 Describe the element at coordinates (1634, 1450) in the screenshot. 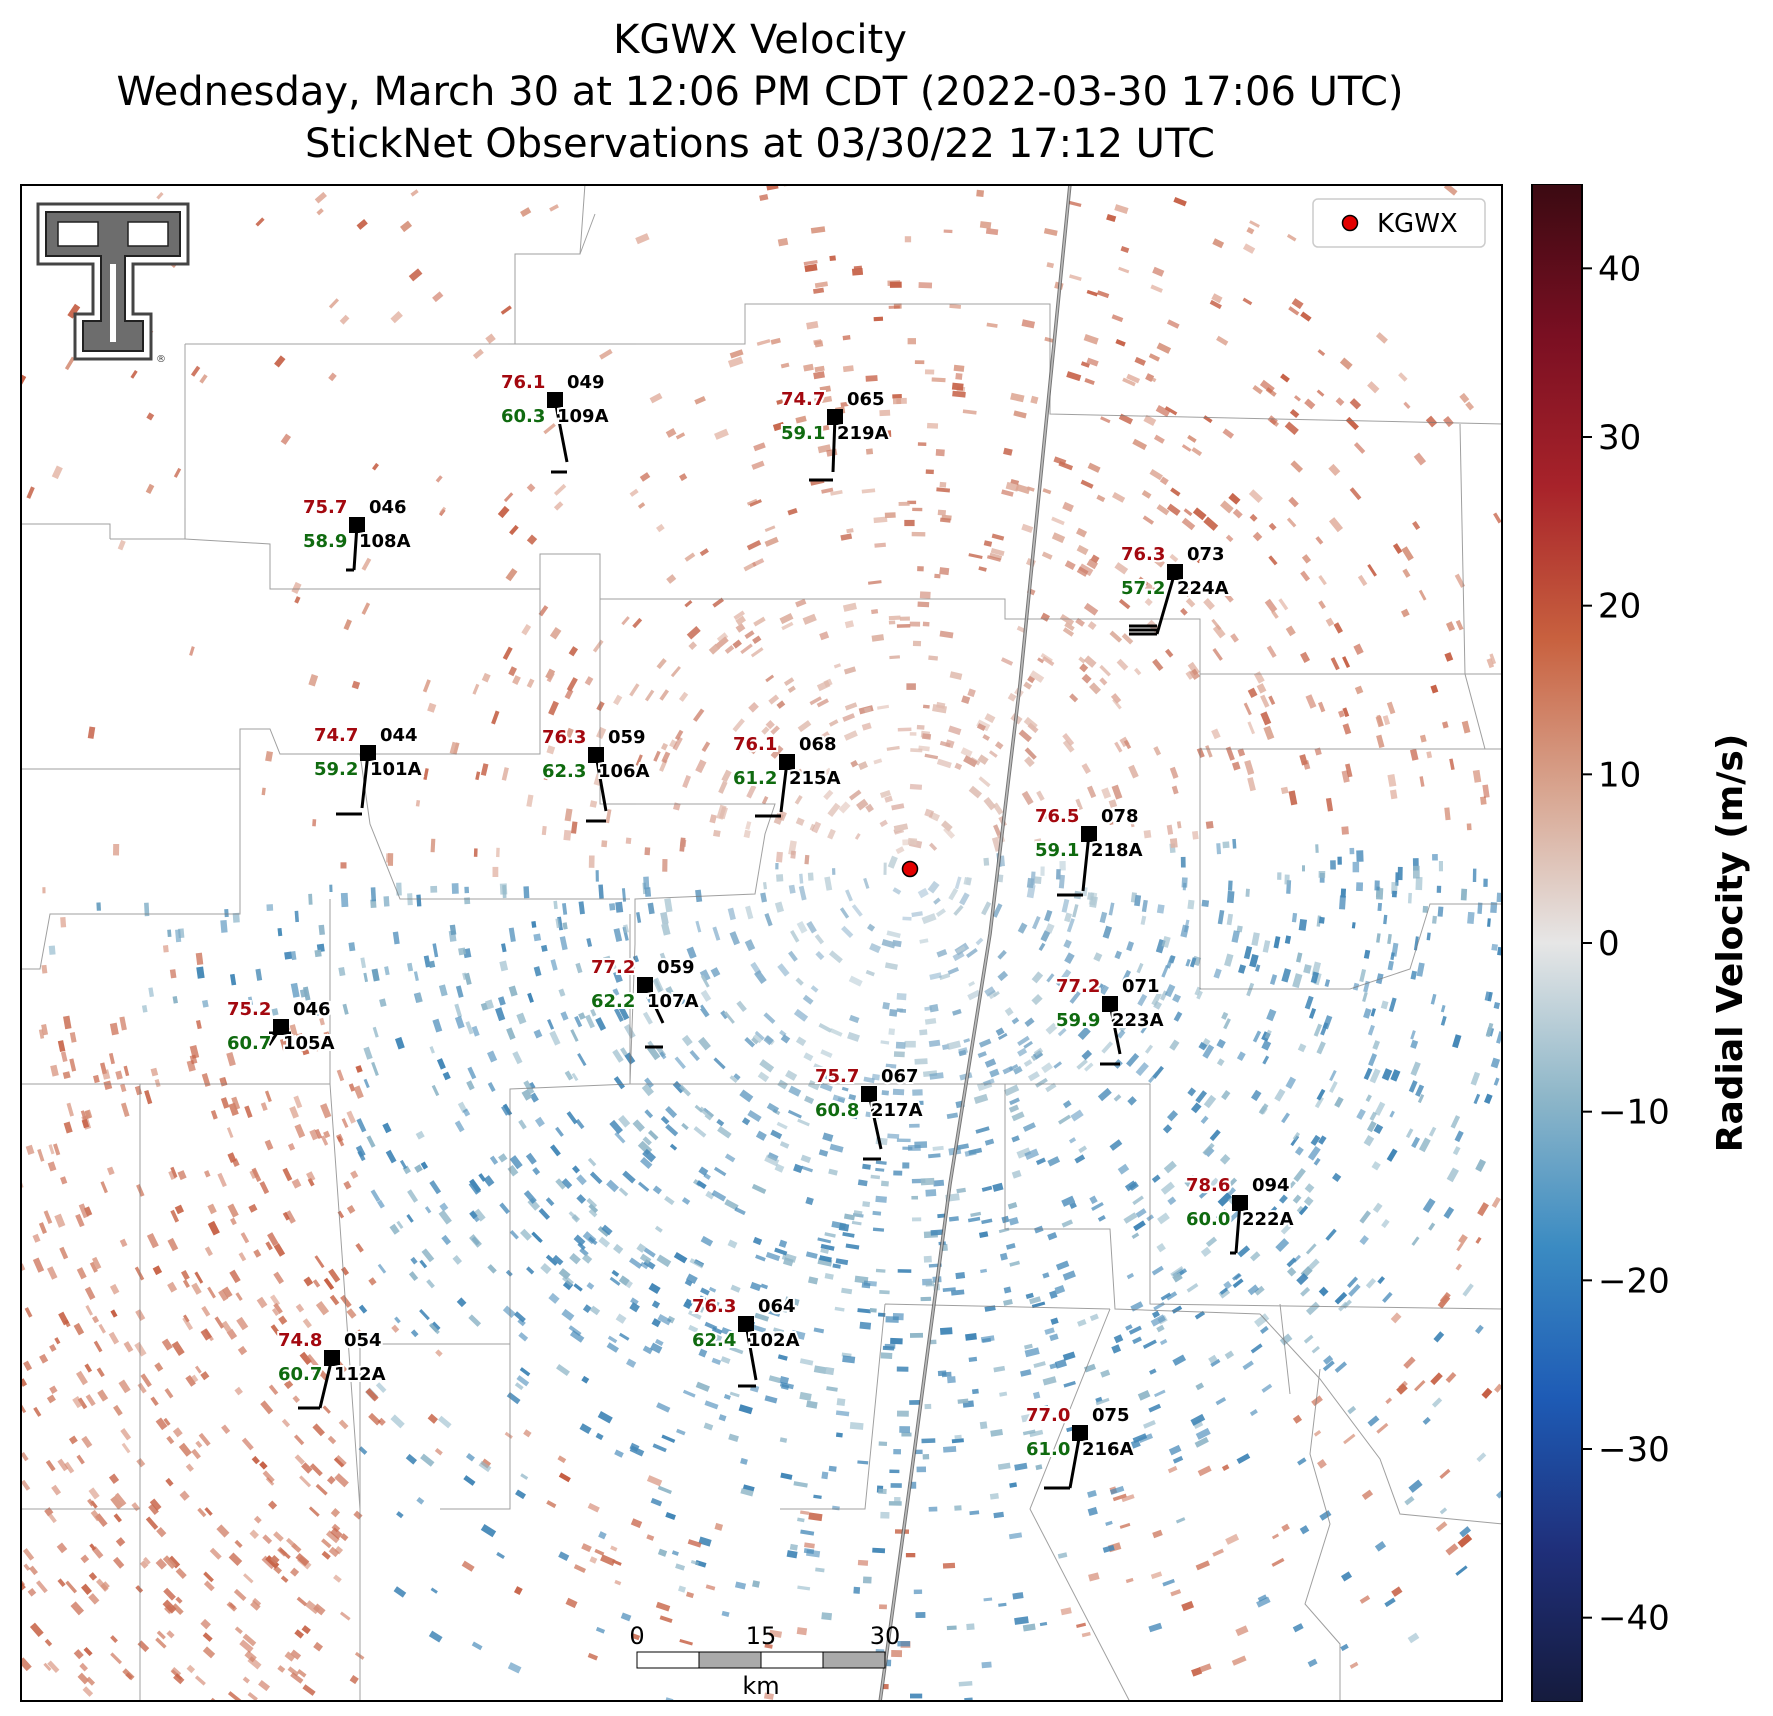

I see `colorbar-tick-label: −30` at that location.